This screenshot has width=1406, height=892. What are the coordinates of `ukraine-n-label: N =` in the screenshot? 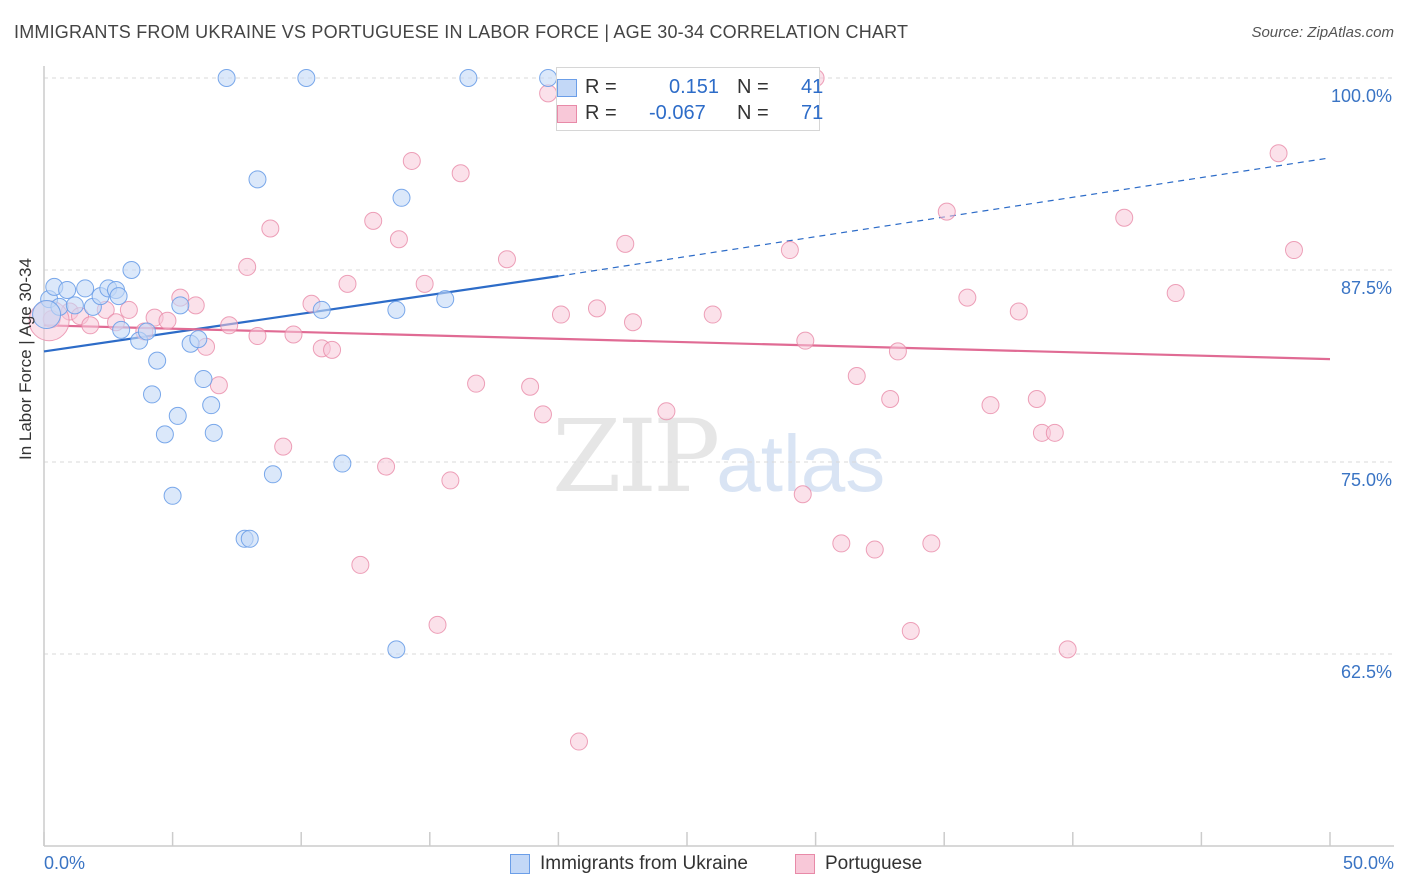 It's located at (753, 87).